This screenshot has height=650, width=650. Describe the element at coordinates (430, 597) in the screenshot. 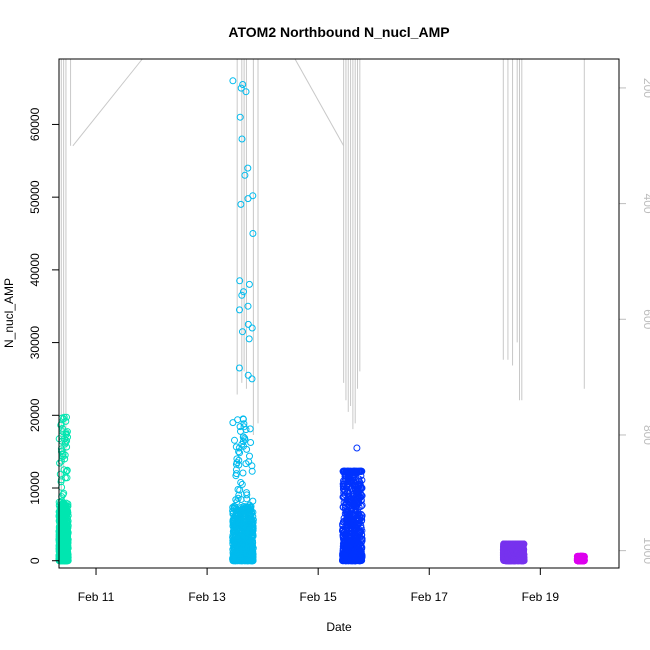

I see `x-tick-label: Feb 17` at that location.